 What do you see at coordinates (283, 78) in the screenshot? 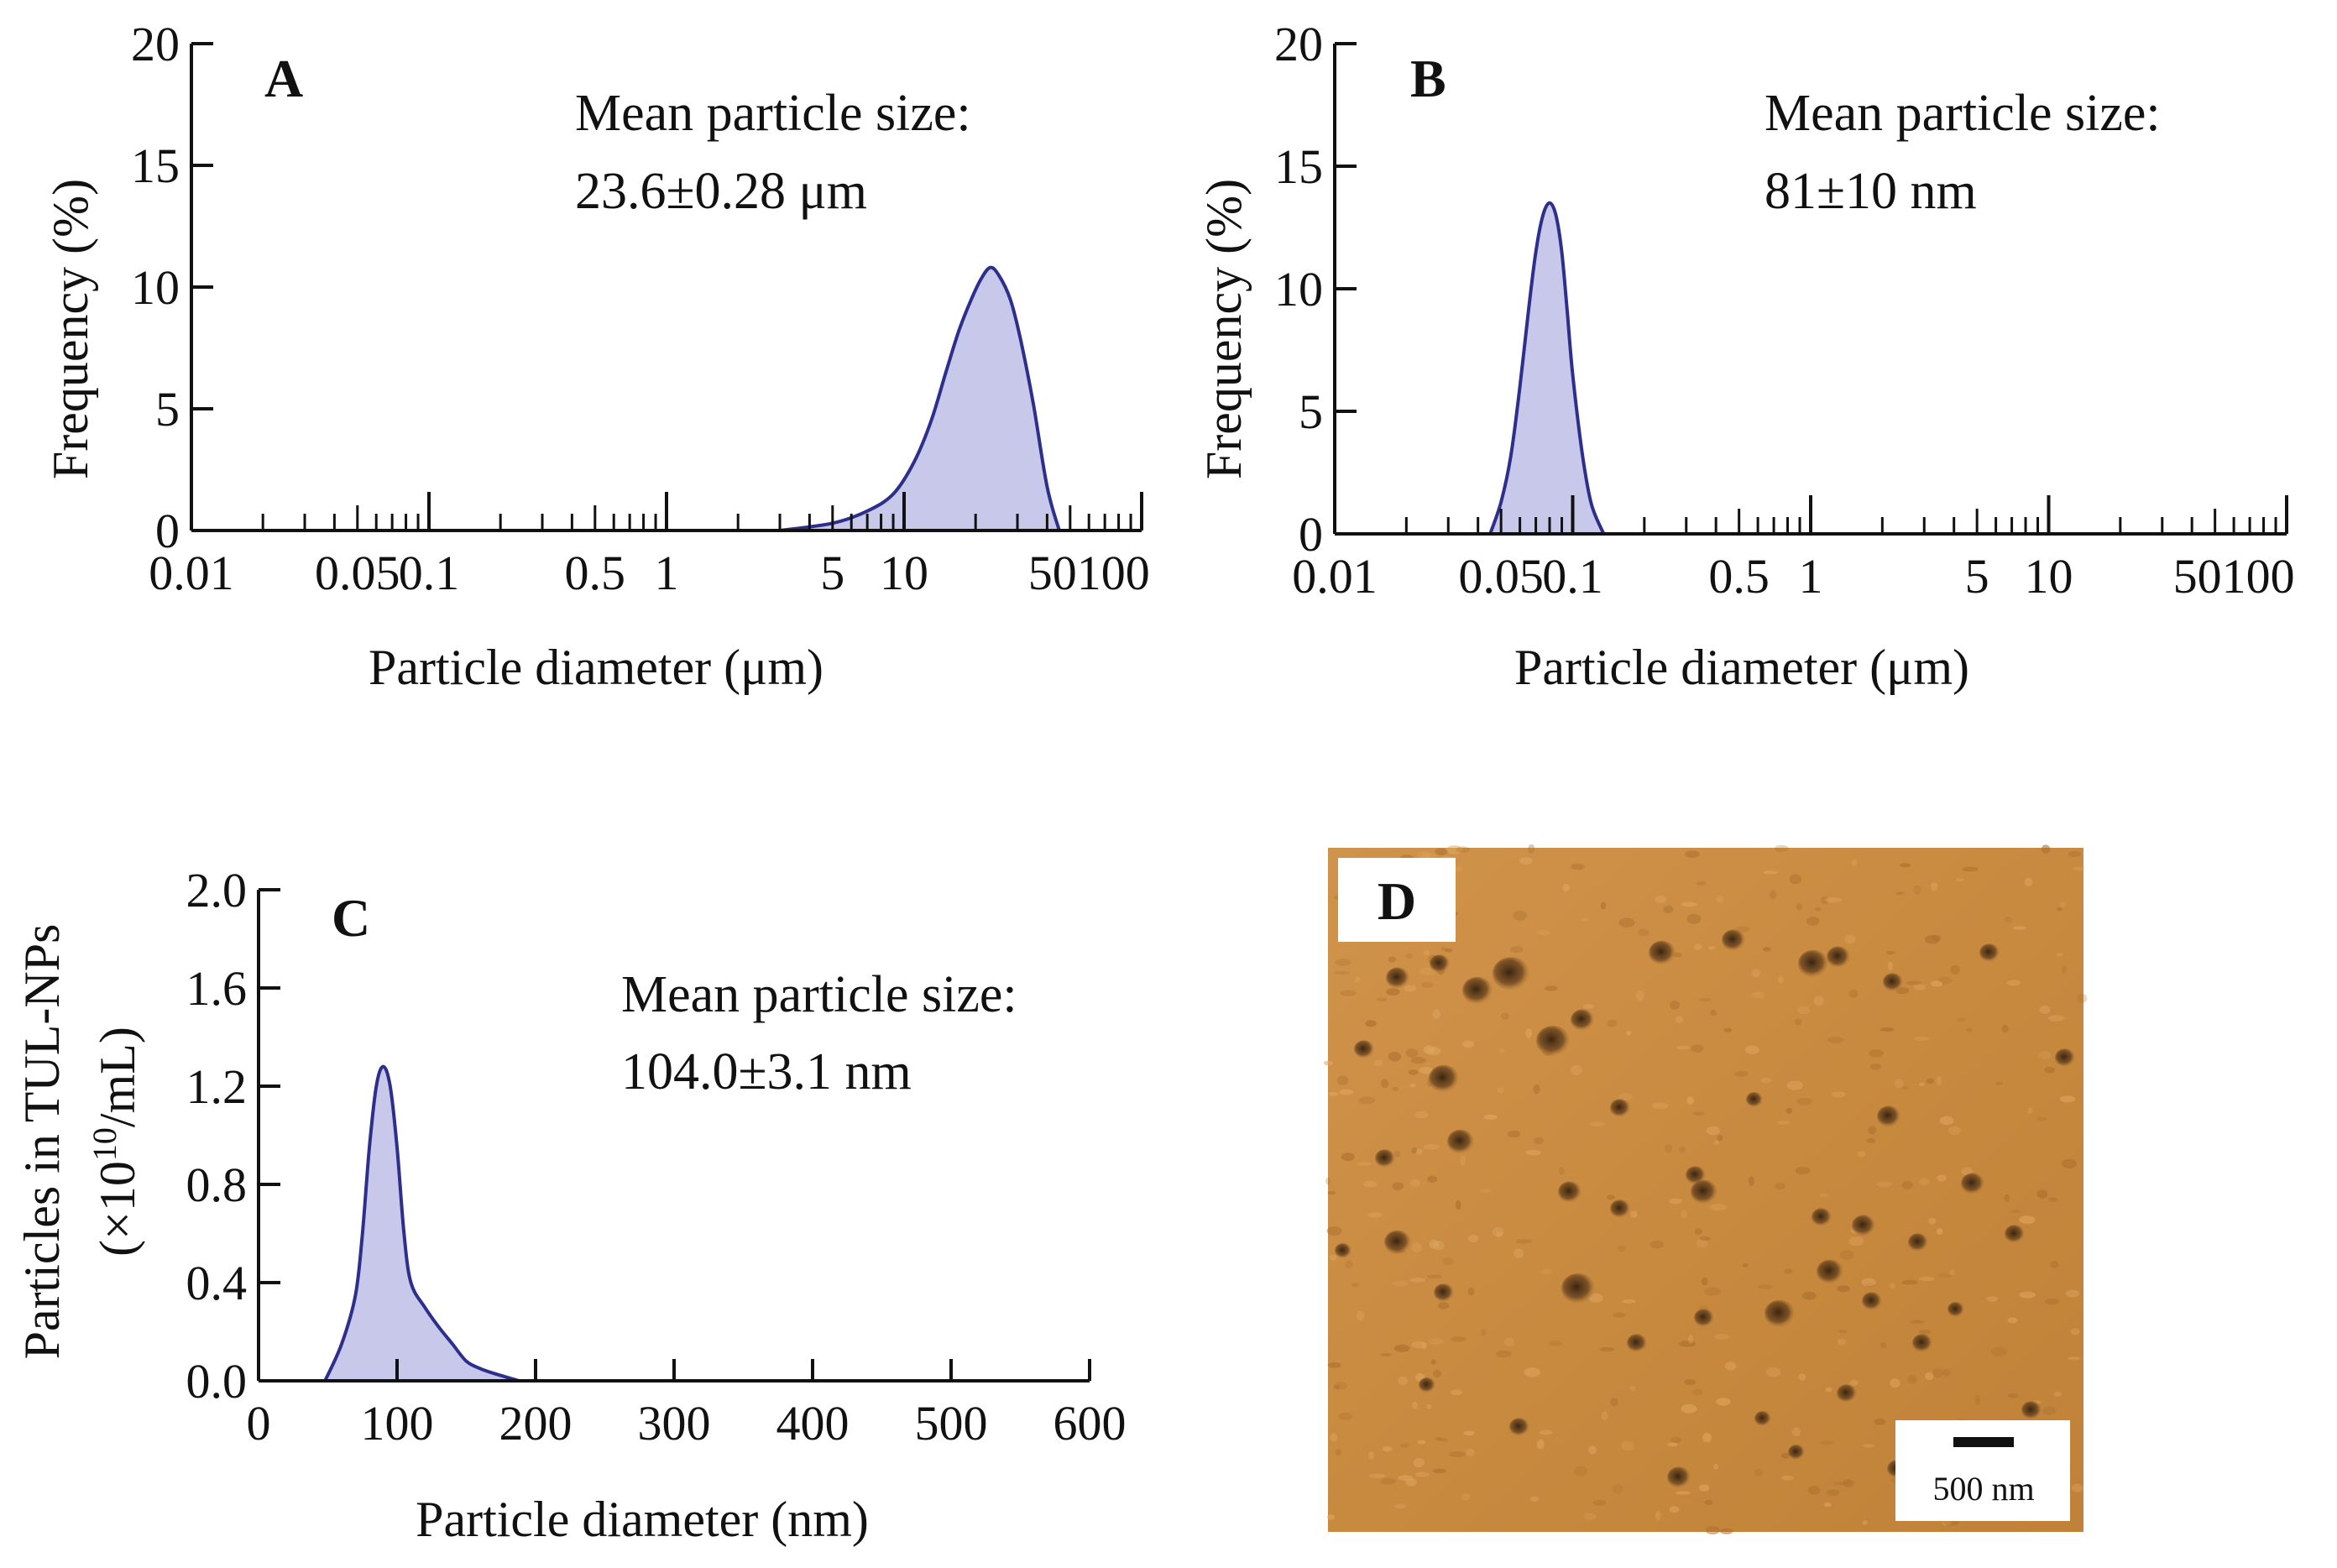
I see `panel-a-letter: A` at bounding box center [283, 78].